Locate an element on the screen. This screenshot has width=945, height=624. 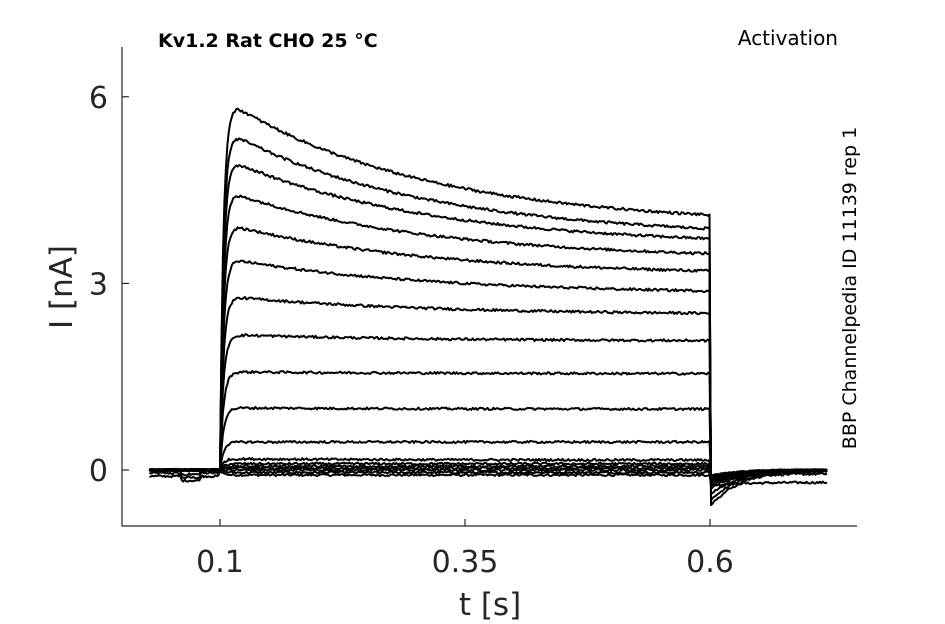
y-tick-label: 3 is located at coordinates (98, 284).